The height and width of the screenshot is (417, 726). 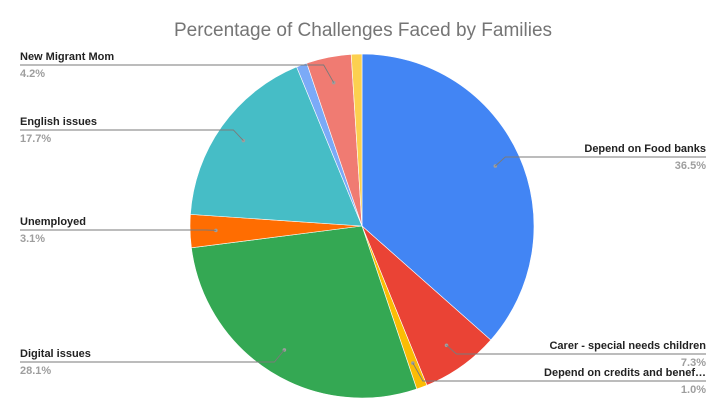 What do you see at coordinates (304, 312) in the screenshot?
I see `pie-slice-digital-issues` at bounding box center [304, 312].